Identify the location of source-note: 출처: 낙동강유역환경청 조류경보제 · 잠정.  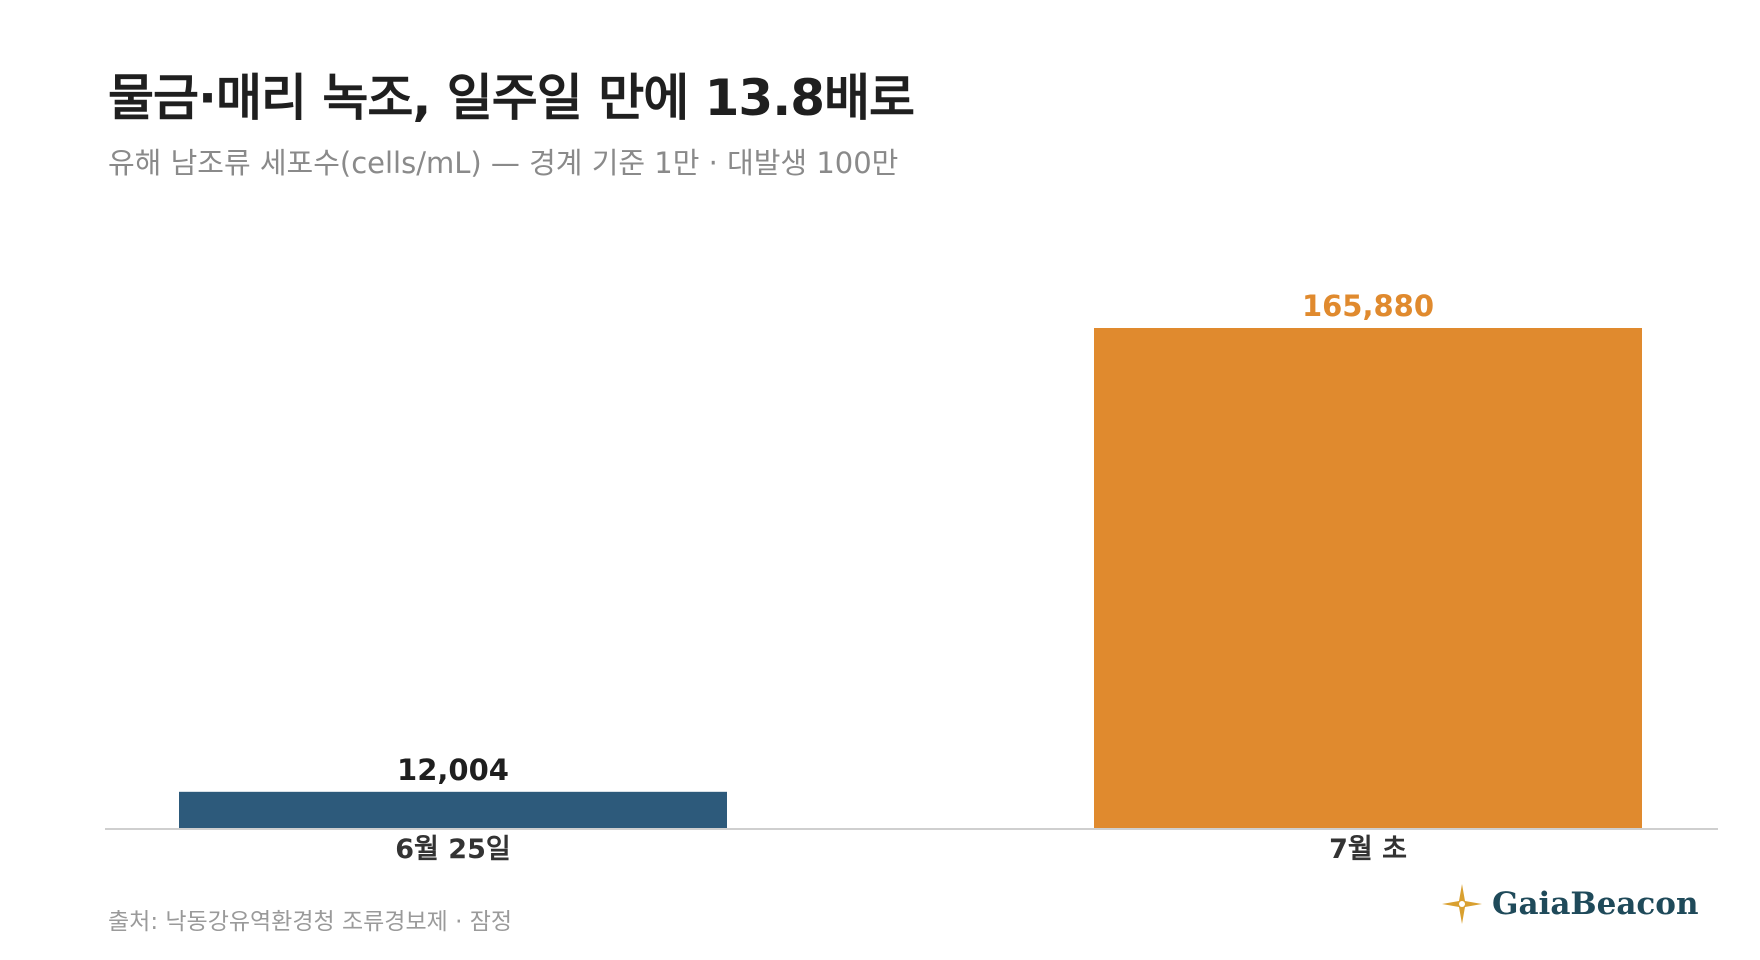
(310, 922).